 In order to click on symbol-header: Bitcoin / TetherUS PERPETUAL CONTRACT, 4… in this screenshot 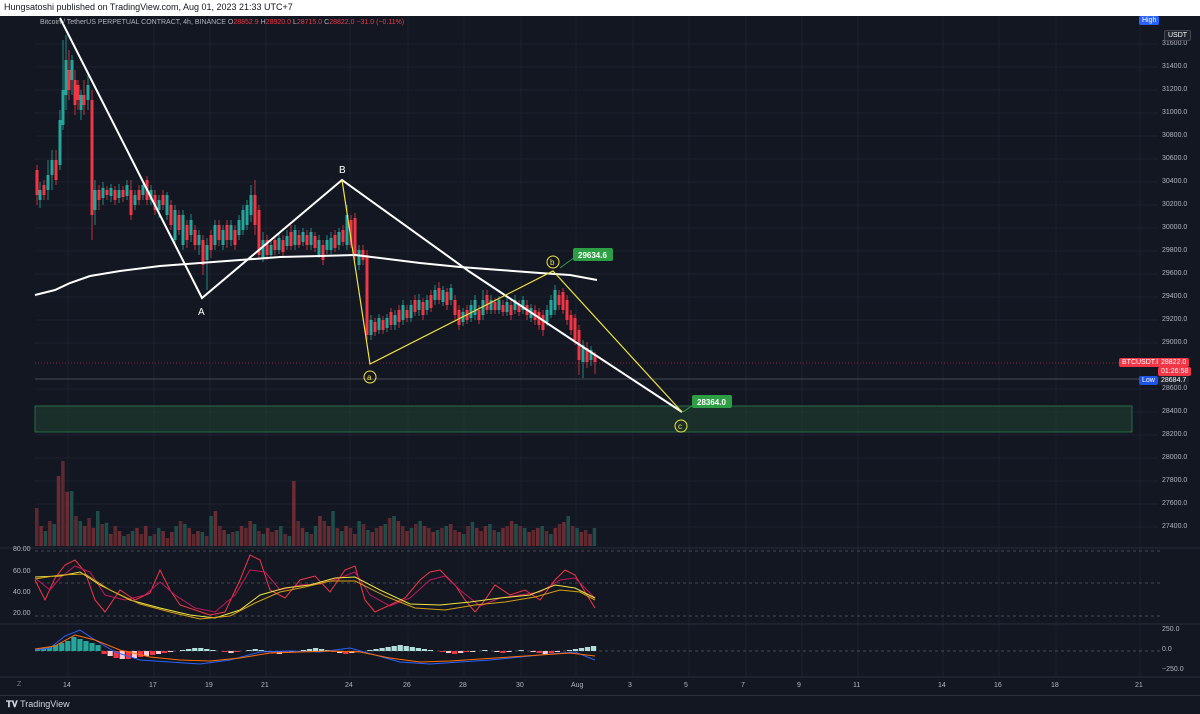, I will do `click(222, 22)`.